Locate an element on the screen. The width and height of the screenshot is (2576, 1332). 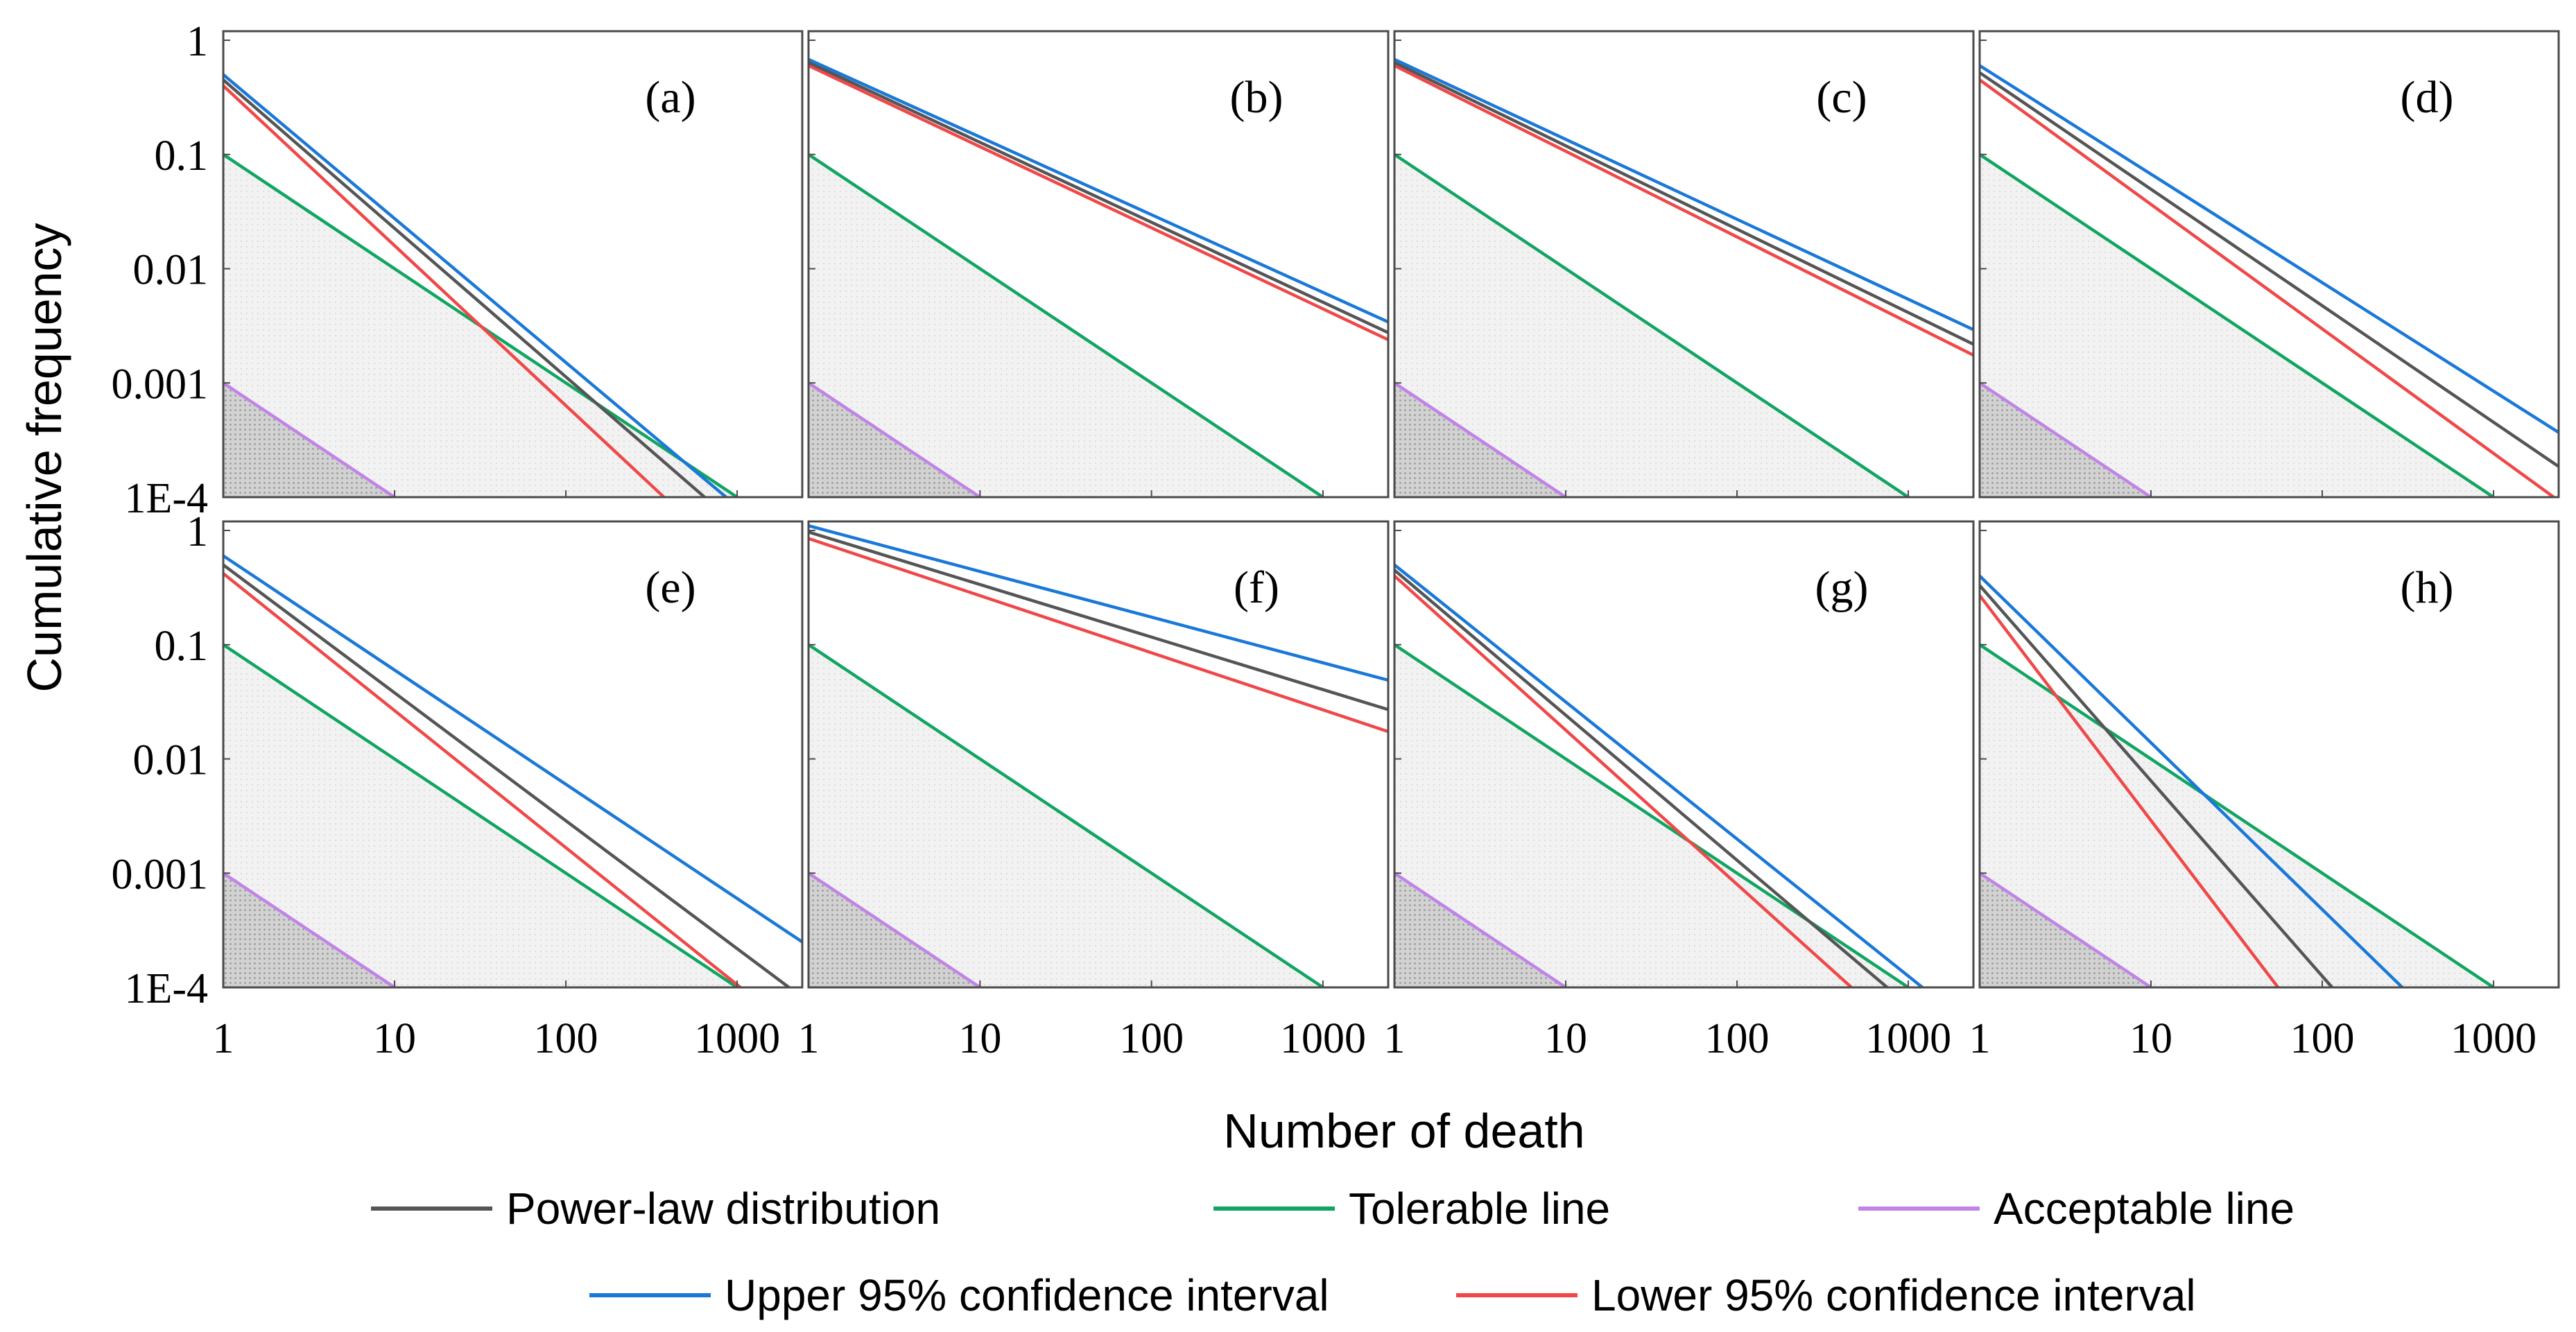
panel-label-f: (f) is located at coordinates (1256, 587).